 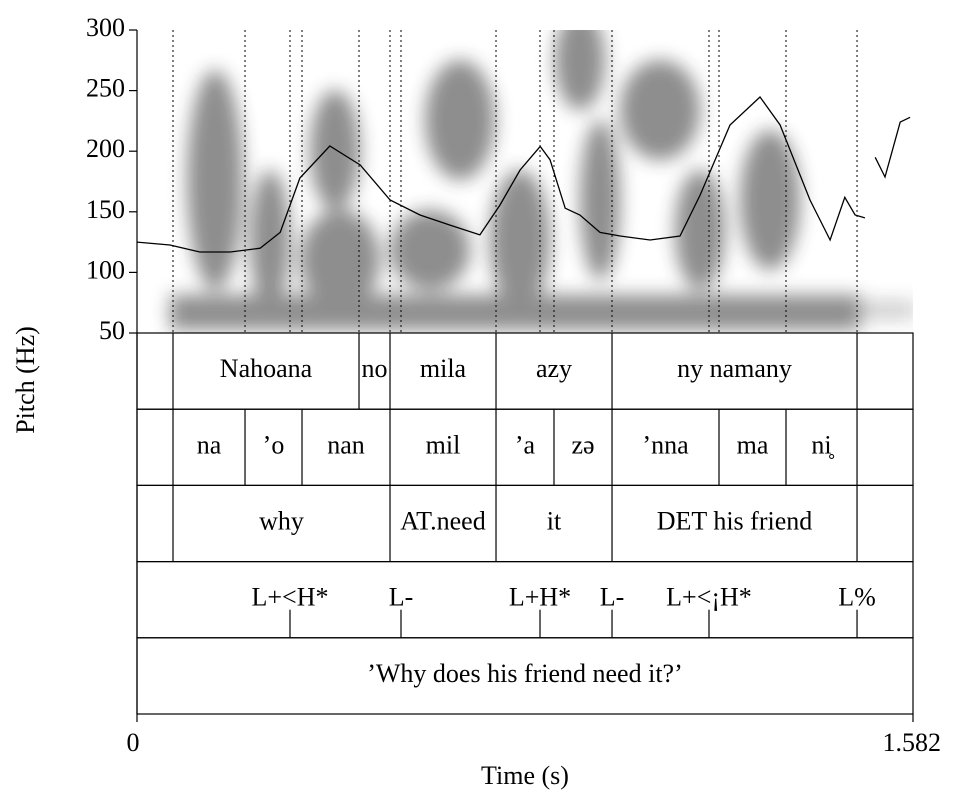 What do you see at coordinates (274, 444) in the screenshot?
I see `tier-label: ’o` at bounding box center [274, 444].